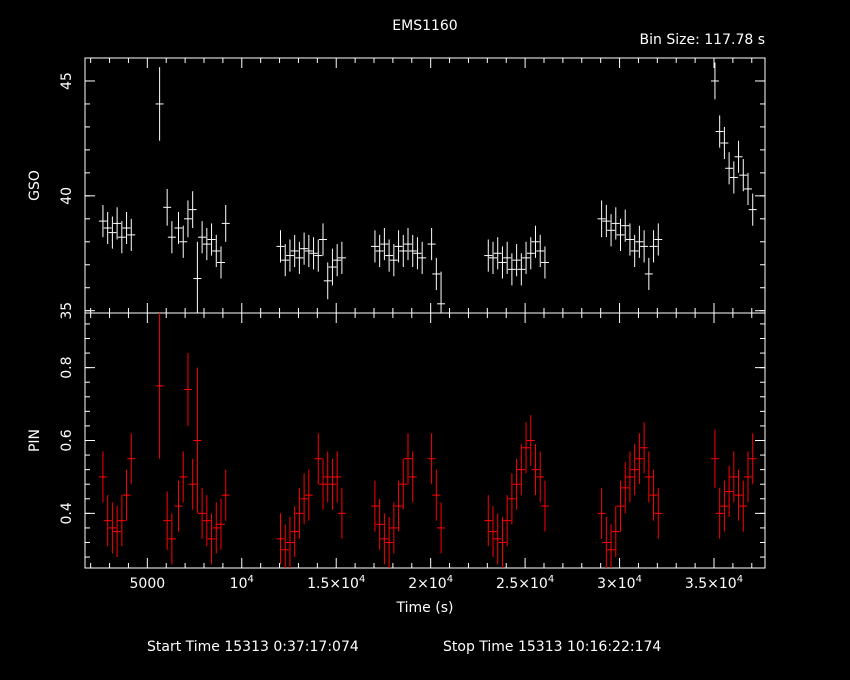 This screenshot has height=680, width=850. What do you see at coordinates (552, 647) in the screenshot?
I see `stop-time-label: Stop Time 15313 10:16:22:174` at bounding box center [552, 647].